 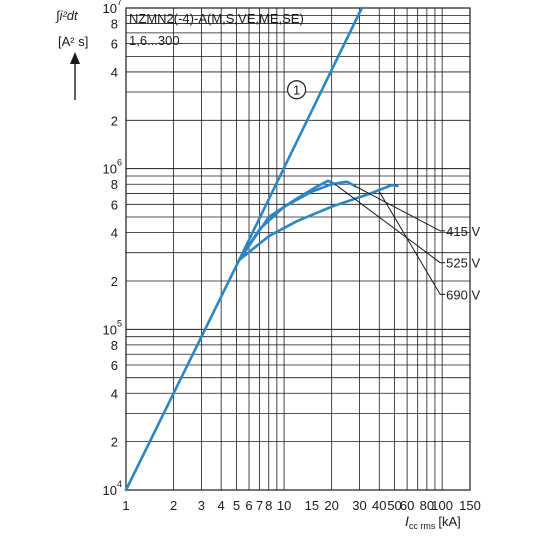 I want to click on x-tick-label: 150, so click(x=470, y=505).